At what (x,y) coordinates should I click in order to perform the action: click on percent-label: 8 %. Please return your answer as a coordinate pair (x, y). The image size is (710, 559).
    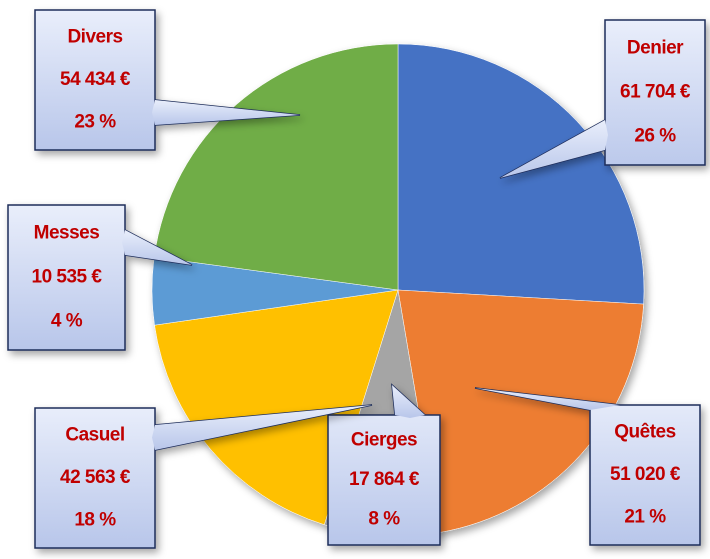
    Looking at the image, I should click on (384, 518).